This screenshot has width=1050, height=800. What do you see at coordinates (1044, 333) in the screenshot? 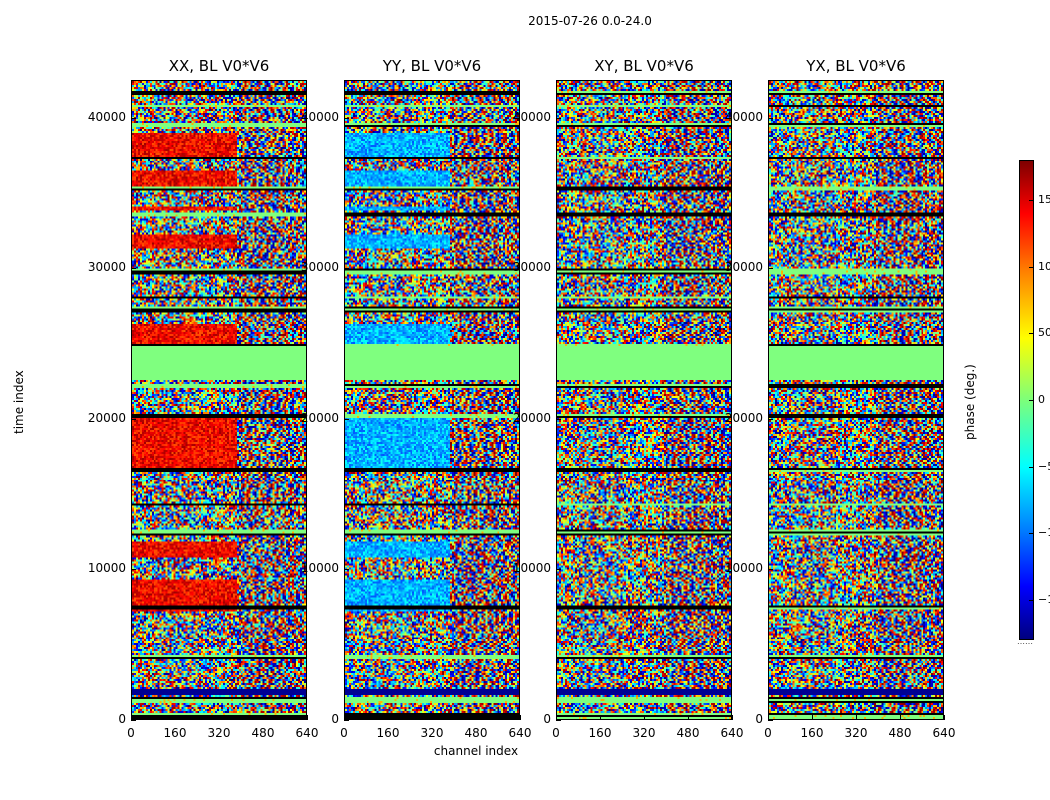
I see `colorbar-tick-label: 50` at bounding box center [1044, 333].